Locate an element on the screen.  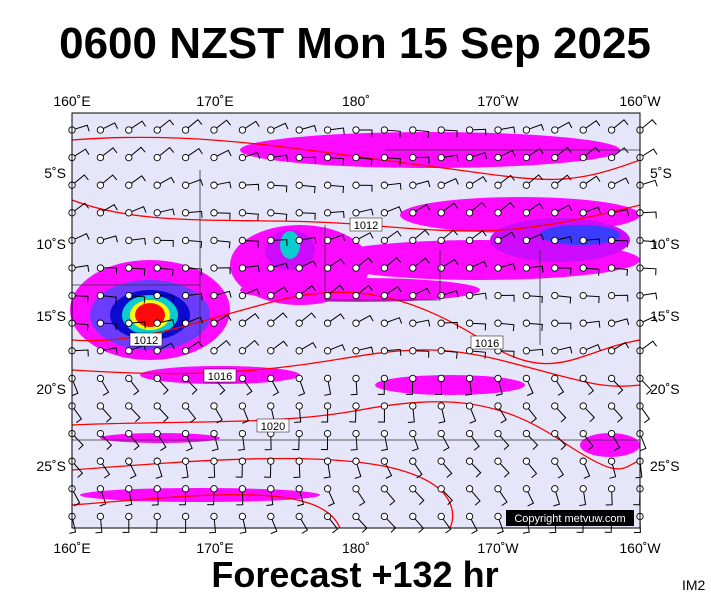
copyright: Copyright metvuw.com is located at coordinates (569, 519).